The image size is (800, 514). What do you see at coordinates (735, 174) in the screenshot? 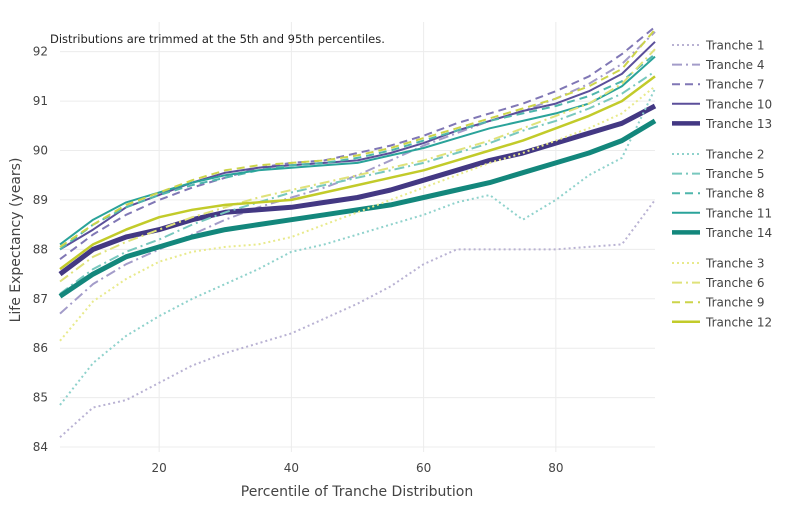
I see `legend-label: Tranche 5` at bounding box center [735, 174].